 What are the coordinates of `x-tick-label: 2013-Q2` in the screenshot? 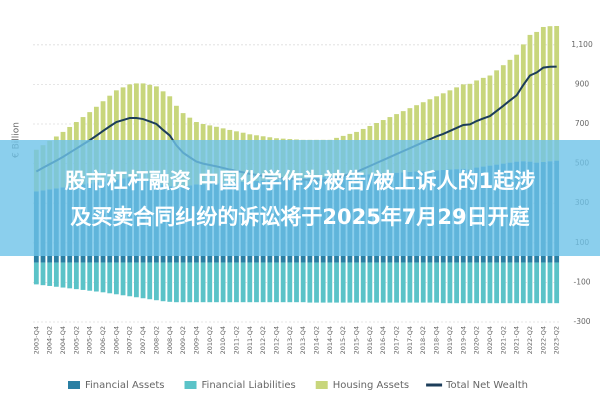 It's located at (290, 340).